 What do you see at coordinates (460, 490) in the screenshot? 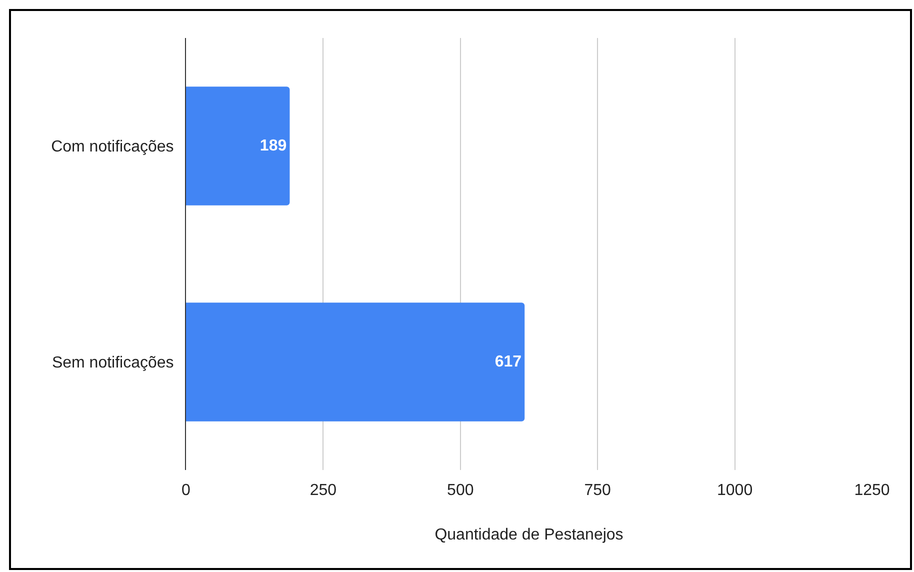
I see `x-tick-label: 500` at bounding box center [460, 490].